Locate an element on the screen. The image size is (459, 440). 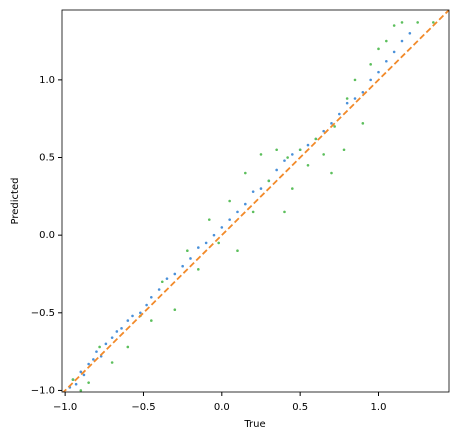
x-tick-label: −0.5 is located at coordinates (143, 407).